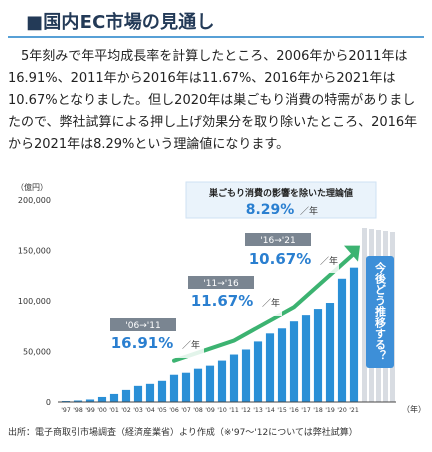 The height and width of the screenshot is (452, 432). I want to click on y-axis-ticks: 200,000 150,000 100,000 50,000 0, so click(34, 301).